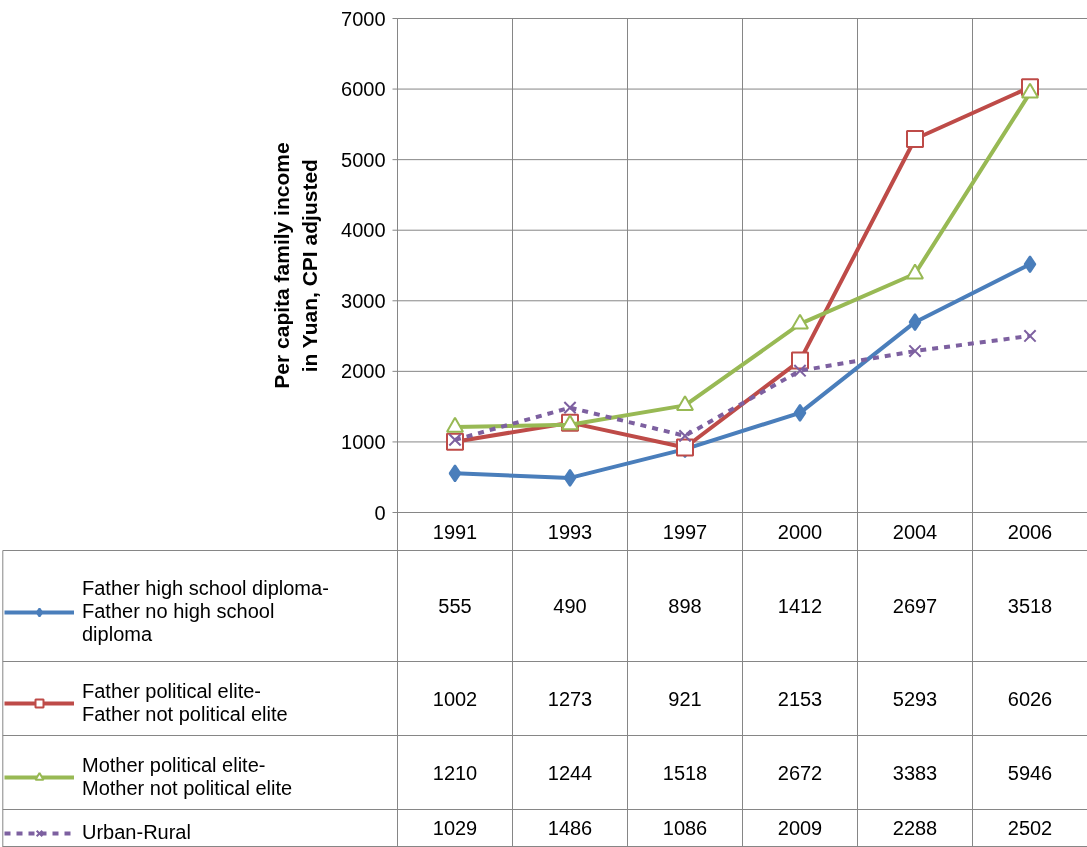 The height and width of the screenshot is (847, 1087). What do you see at coordinates (1030, 606) in the screenshot?
I see `data-label: 3518` at bounding box center [1030, 606].